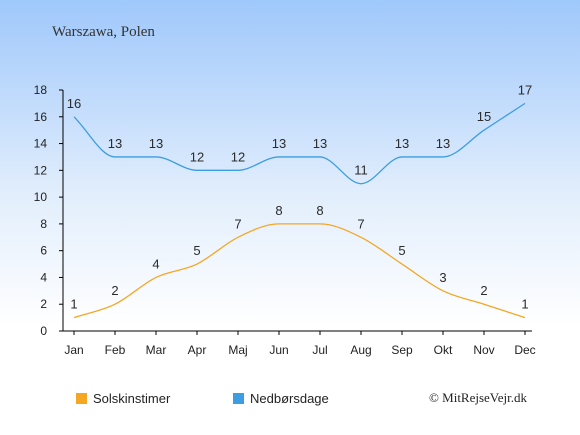 The height and width of the screenshot is (435, 580). What do you see at coordinates (73, 350) in the screenshot?
I see `x-tick-label: Jan` at bounding box center [73, 350].